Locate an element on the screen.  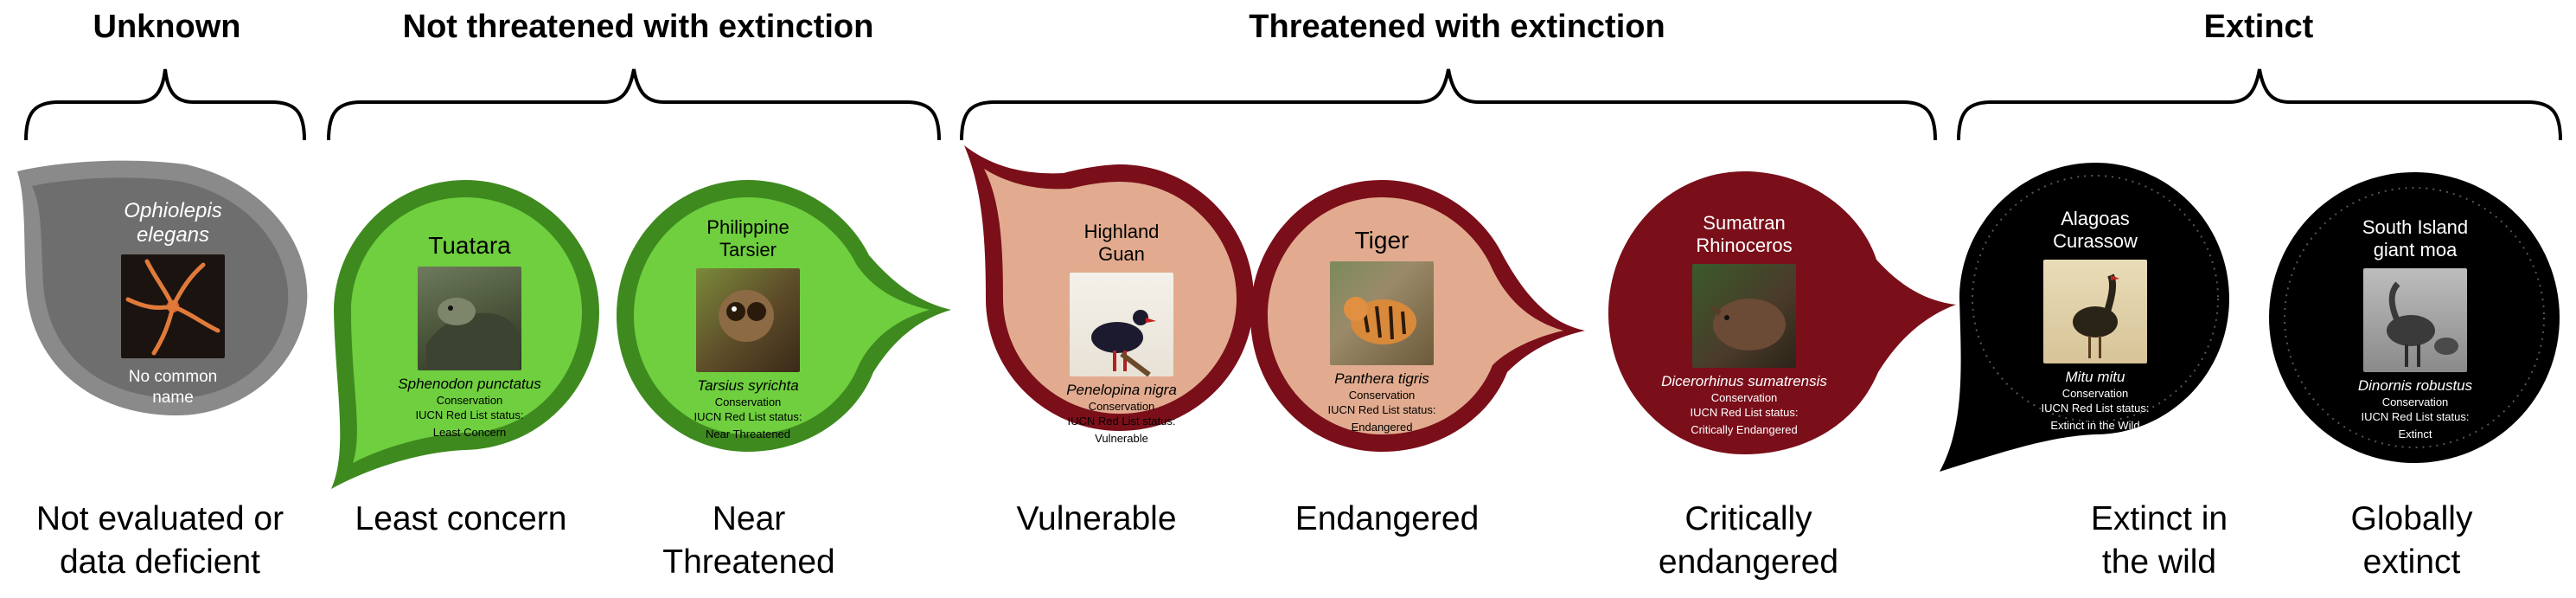
badge-status: Extinct in the Wild is located at coordinates (2095, 425).